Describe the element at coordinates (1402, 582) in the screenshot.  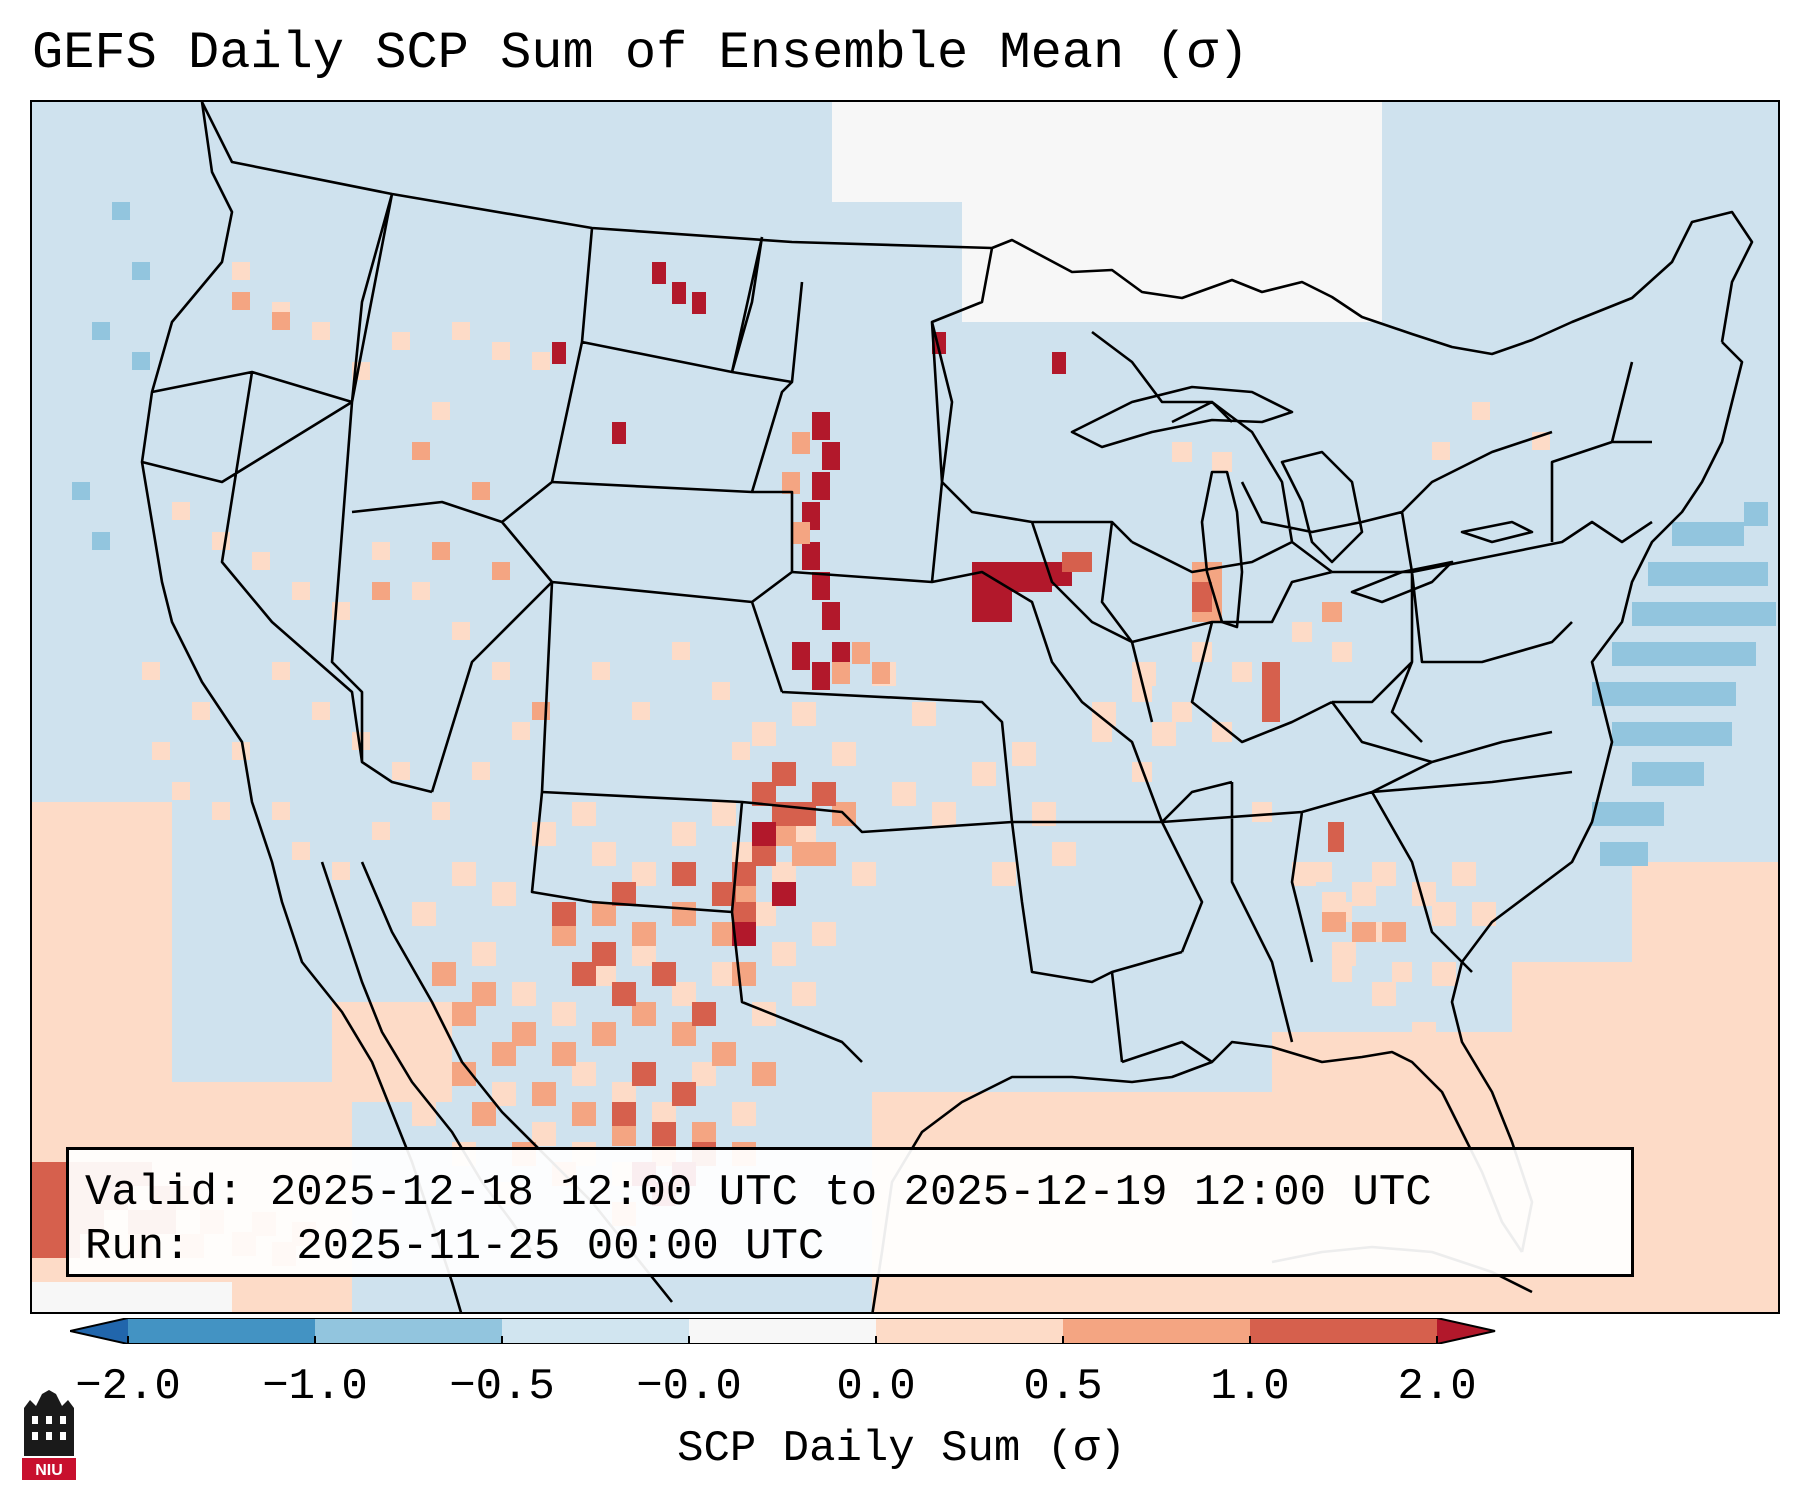
I see `lake-erie` at that location.